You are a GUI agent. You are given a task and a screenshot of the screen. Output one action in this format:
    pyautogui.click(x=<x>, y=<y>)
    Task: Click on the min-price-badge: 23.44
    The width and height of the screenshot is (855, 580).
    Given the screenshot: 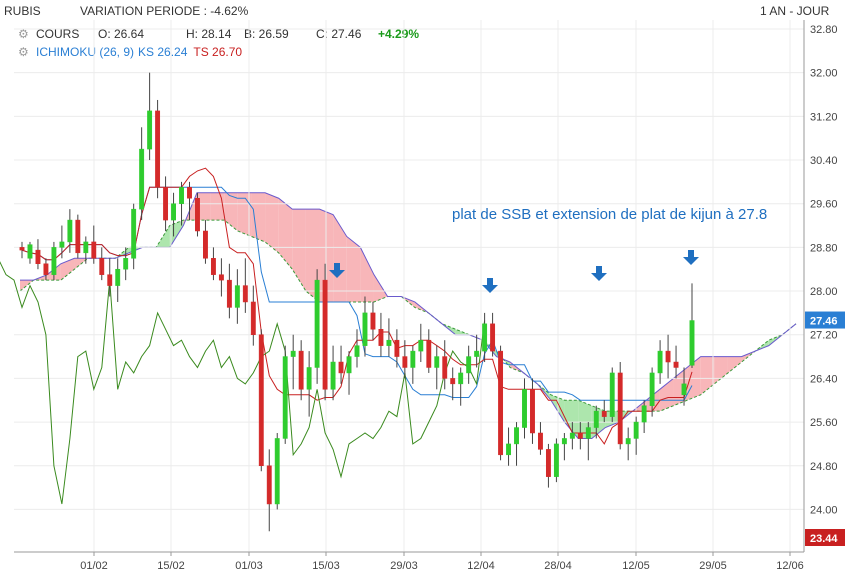 What is the action you would take?
    pyautogui.click(x=825, y=537)
    